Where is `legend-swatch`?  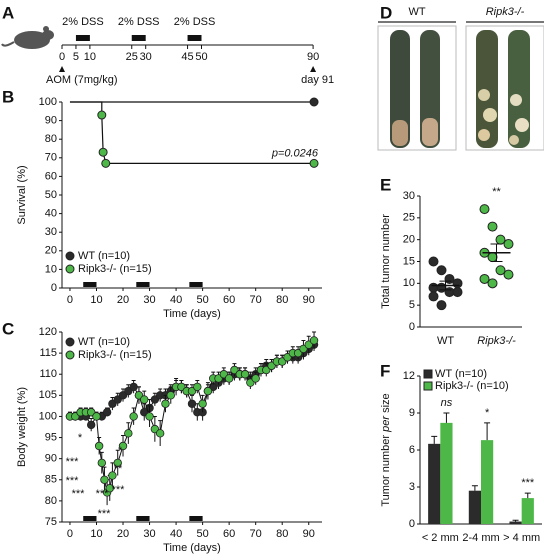
legend-swatch is located at coordinates (428, 374).